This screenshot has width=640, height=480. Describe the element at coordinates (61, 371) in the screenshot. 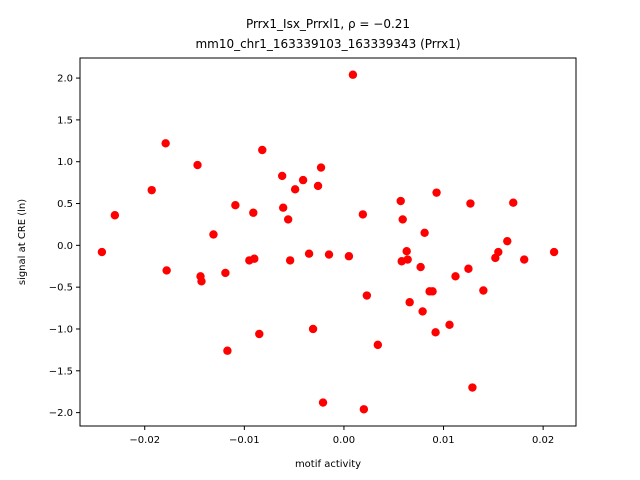

I see `y-tick-label: −1.5` at that location.